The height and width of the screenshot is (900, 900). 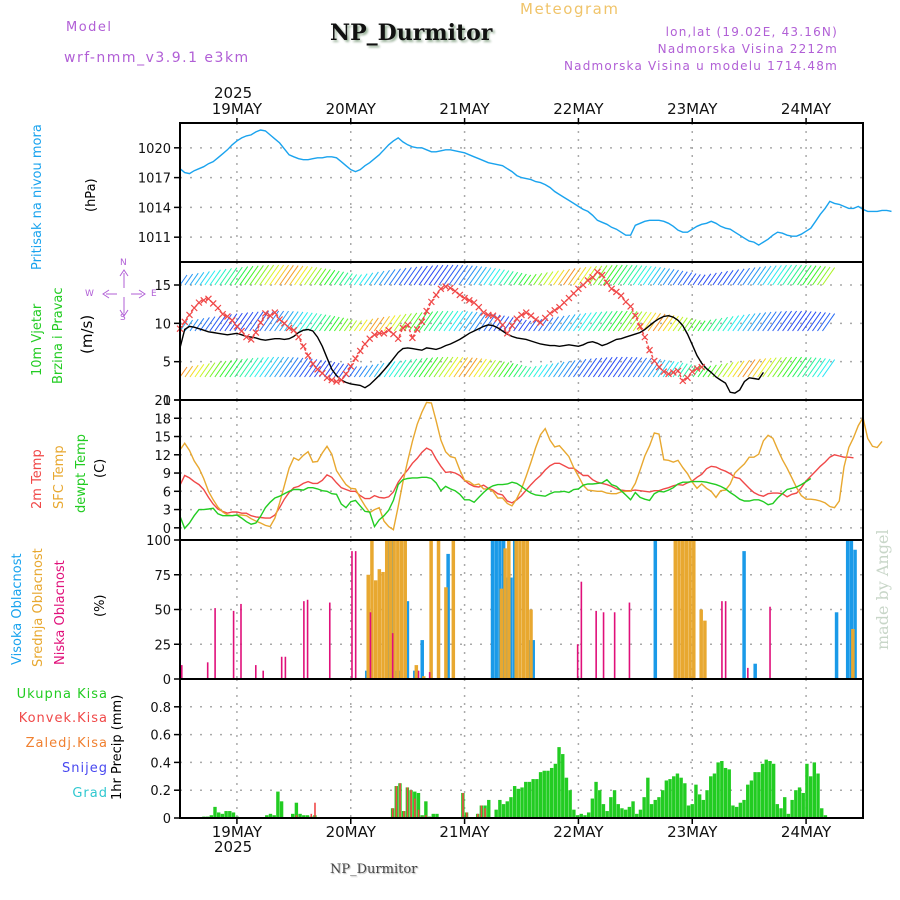 I want to click on ytick-label: 9, so click(x=167, y=474).